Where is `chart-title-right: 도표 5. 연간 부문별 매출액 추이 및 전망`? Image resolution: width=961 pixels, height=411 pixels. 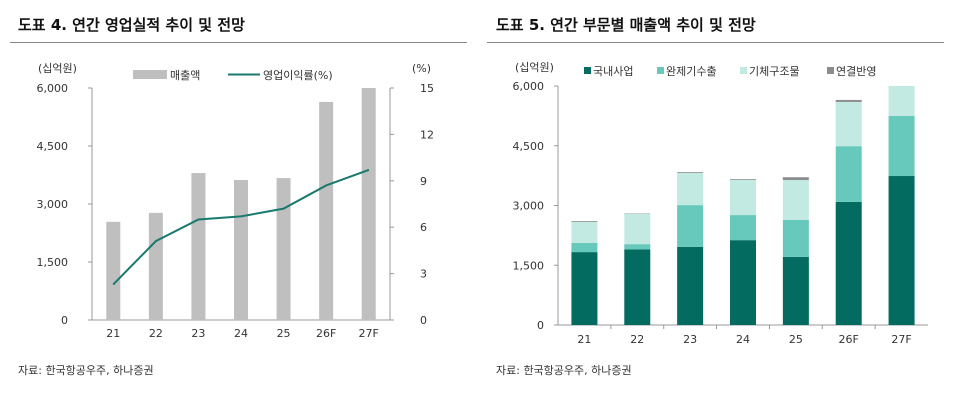 chart-title-right: 도표 5. 연간 부문별 매출액 추이 및 전망 is located at coordinates (626, 25).